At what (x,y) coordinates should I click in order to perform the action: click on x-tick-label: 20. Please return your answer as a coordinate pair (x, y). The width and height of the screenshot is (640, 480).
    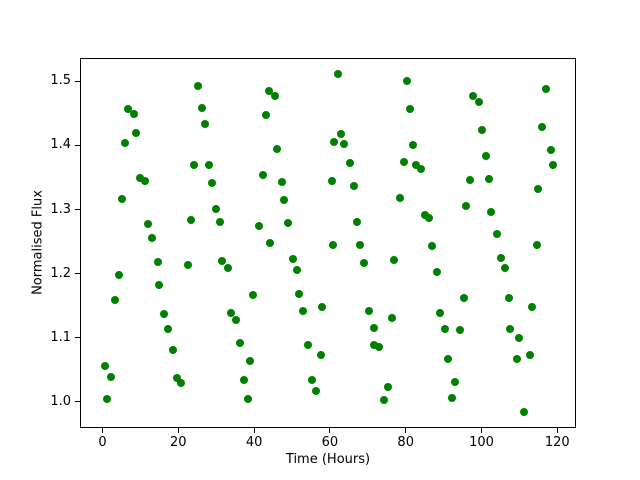
    Looking at the image, I should click on (178, 442).